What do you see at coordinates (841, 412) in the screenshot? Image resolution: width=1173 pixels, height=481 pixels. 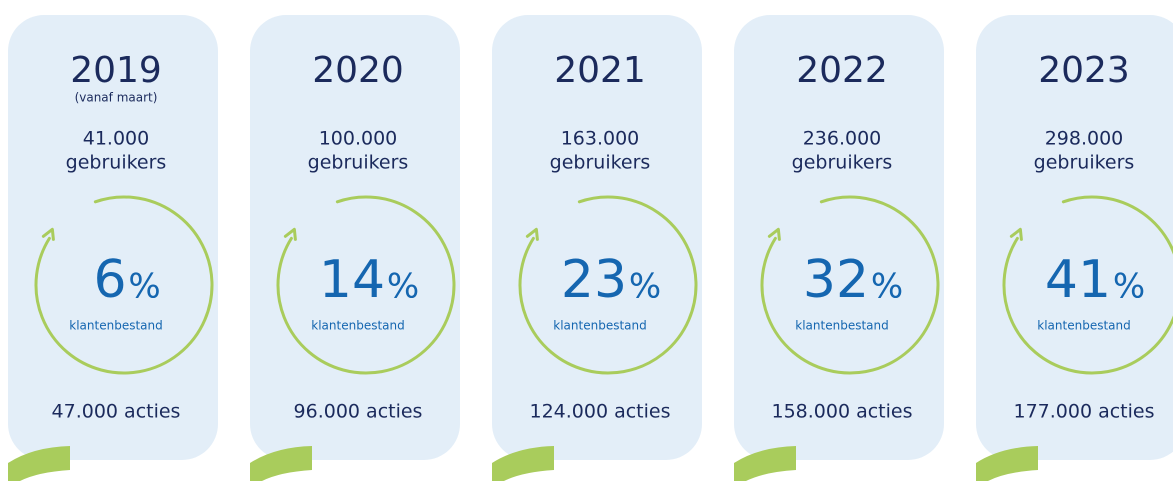 I see `actions: 158.000 acties` at bounding box center [841, 412].